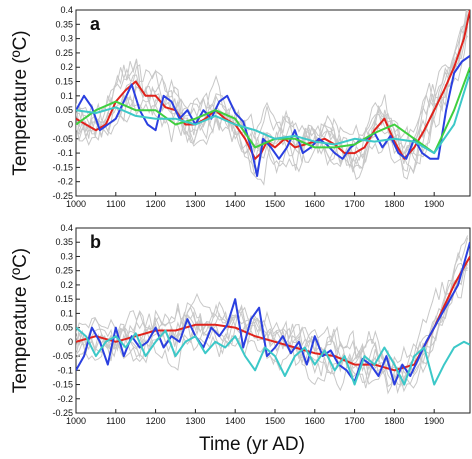  Describe the element at coordinates (255, 417) in the screenshot. I see `panel-b-x-ticks: 1000 1100 1200 1300 1400 1500 1600 1700 1800 1900` at that location.